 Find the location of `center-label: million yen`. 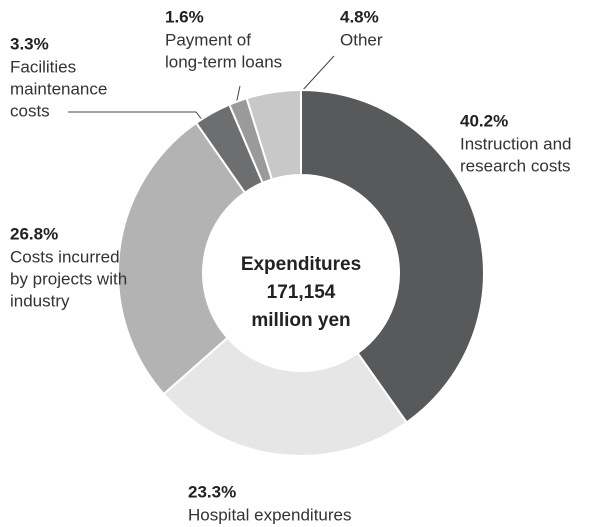

center-label: million yen is located at coordinates (300, 320).